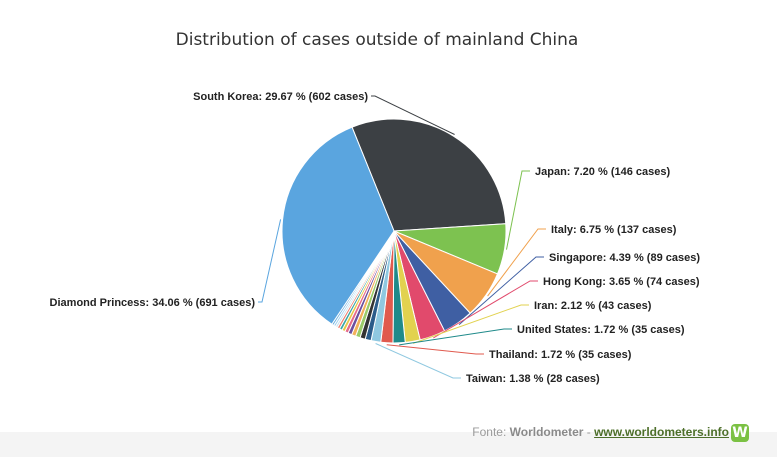 This screenshot has width=777, height=457. What do you see at coordinates (602, 172) in the screenshot?
I see `data-label-japan: Japan: 7.20 % (146 cases)` at bounding box center [602, 172].